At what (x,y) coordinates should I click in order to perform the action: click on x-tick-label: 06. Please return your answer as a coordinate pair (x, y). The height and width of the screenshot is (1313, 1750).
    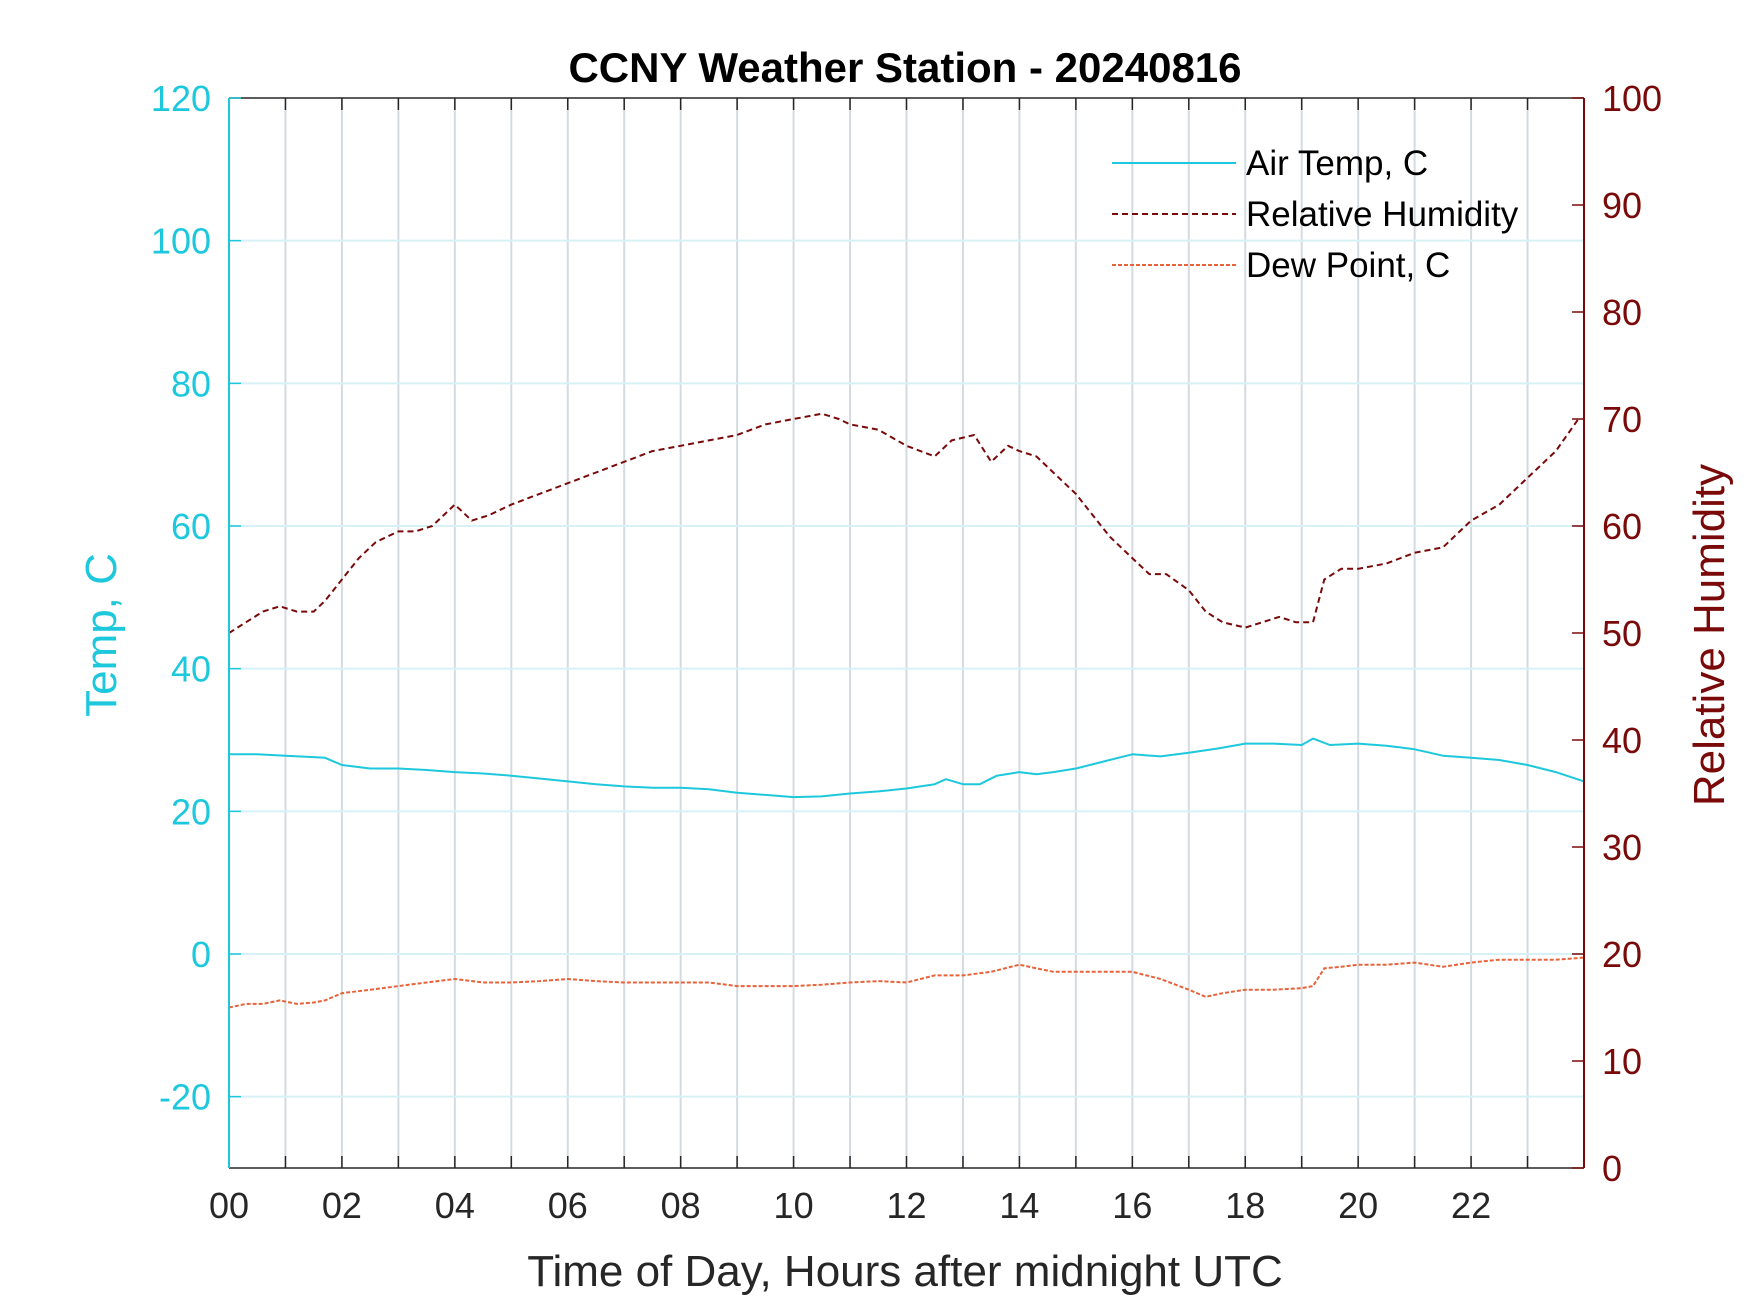
    Looking at the image, I should click on (568, 1205).